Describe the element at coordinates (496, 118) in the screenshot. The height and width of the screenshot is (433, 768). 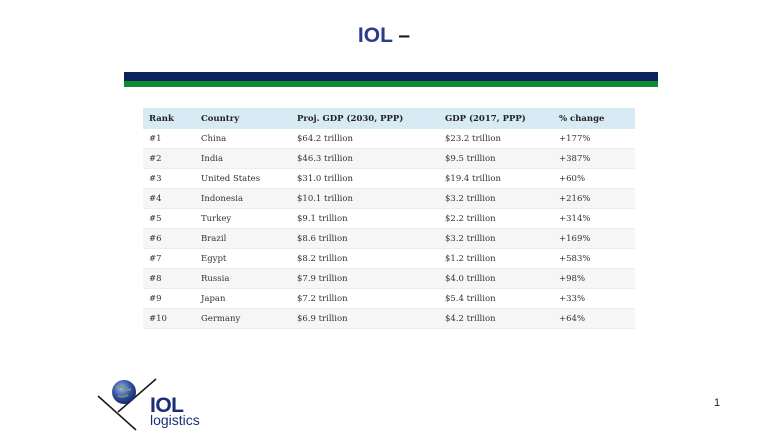
I see `header-gdp-2017: GDP (2017, PPP)` at that location.